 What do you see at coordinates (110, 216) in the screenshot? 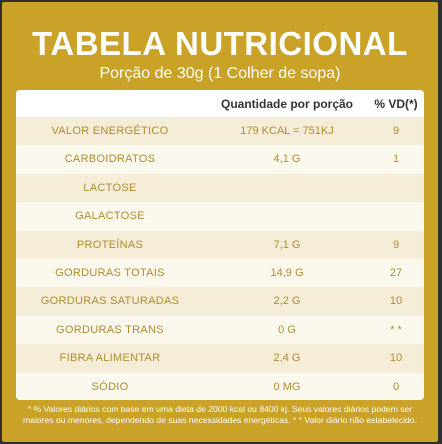
I see `nutrient-name: GALACTOSE` at bounding box center [110, 216].